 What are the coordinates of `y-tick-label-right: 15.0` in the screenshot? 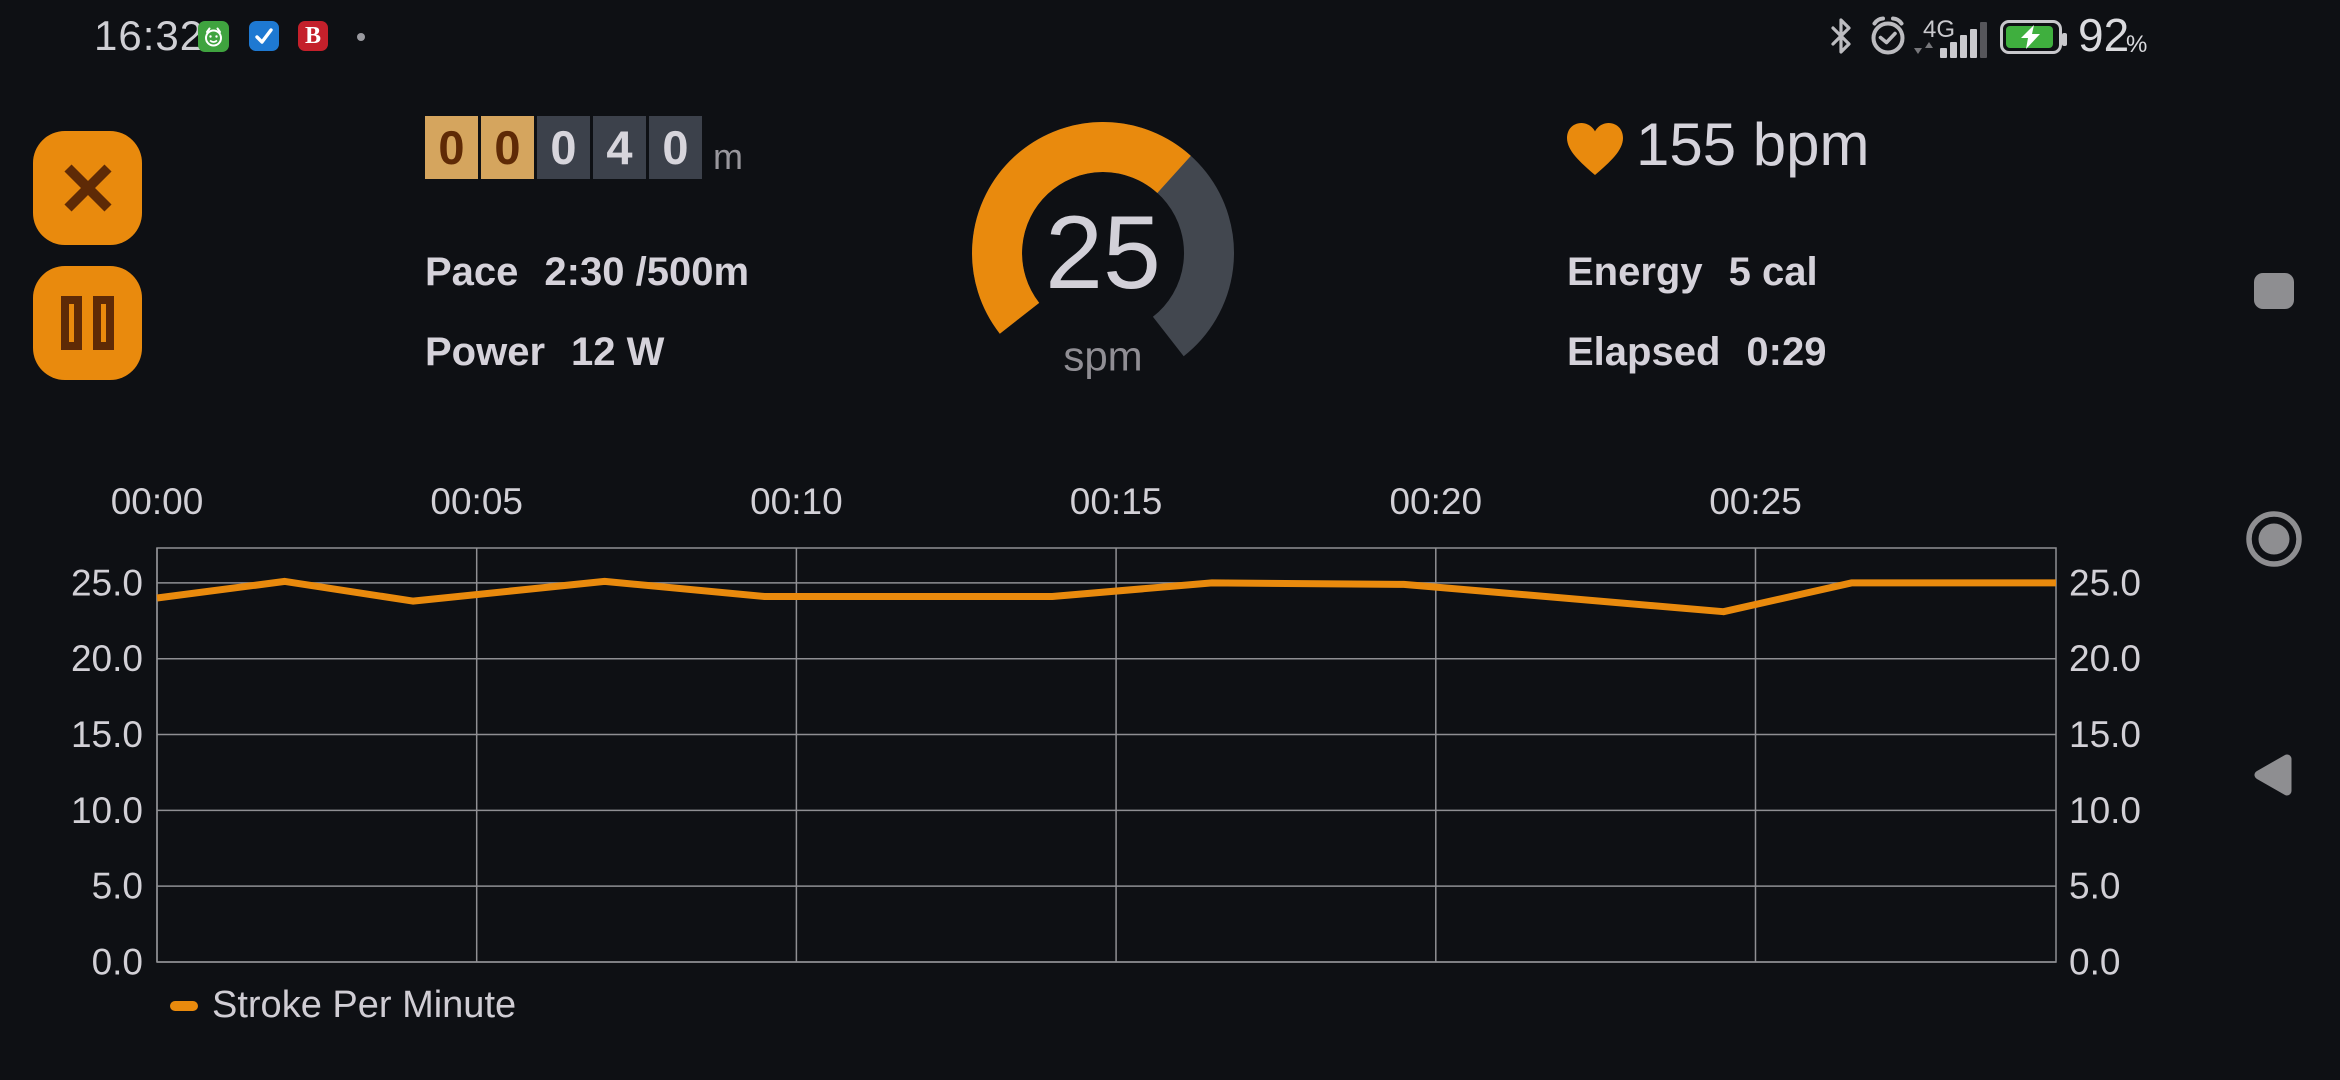 It's located at (2105, 734).